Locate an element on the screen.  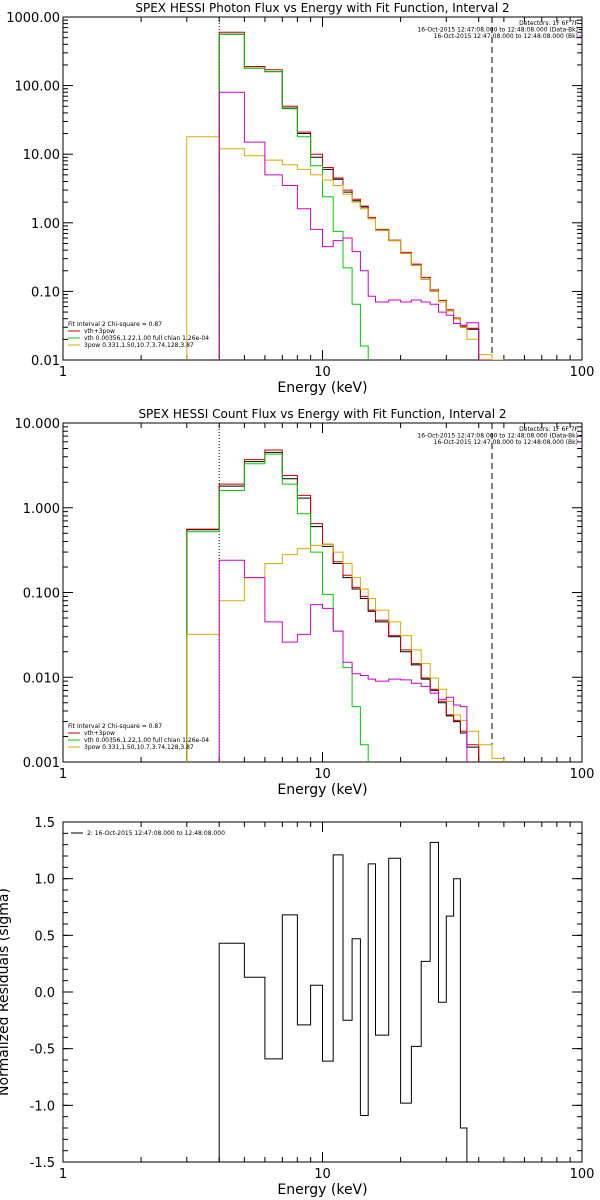
y-tick-label: 10.000 is located at coordinates (38, 424).